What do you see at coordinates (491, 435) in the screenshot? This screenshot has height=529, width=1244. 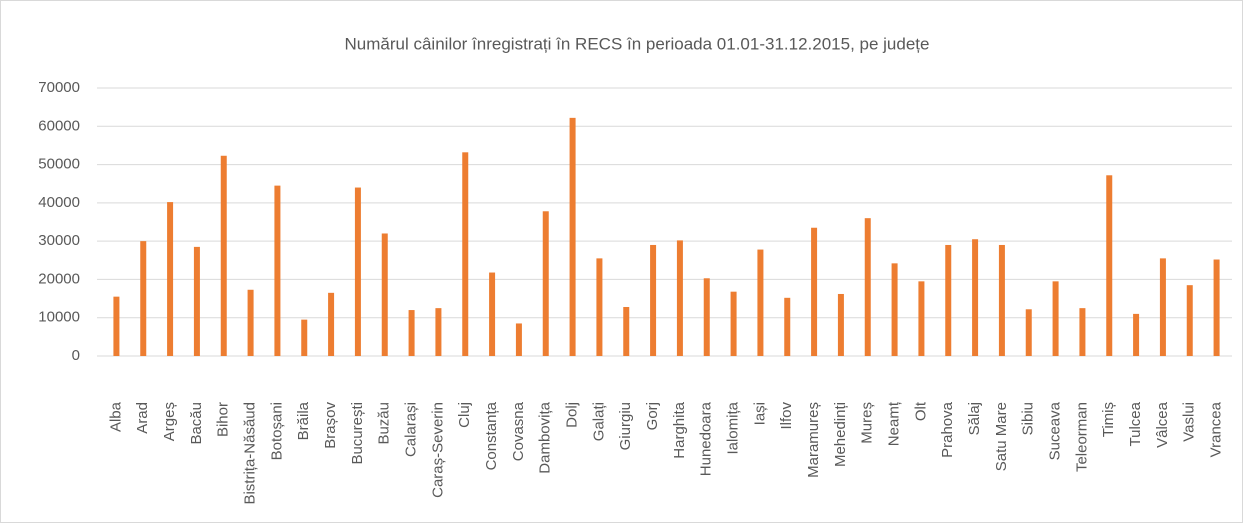 I see `x-tick-label: Constanța` at bounding box center [491, 435].